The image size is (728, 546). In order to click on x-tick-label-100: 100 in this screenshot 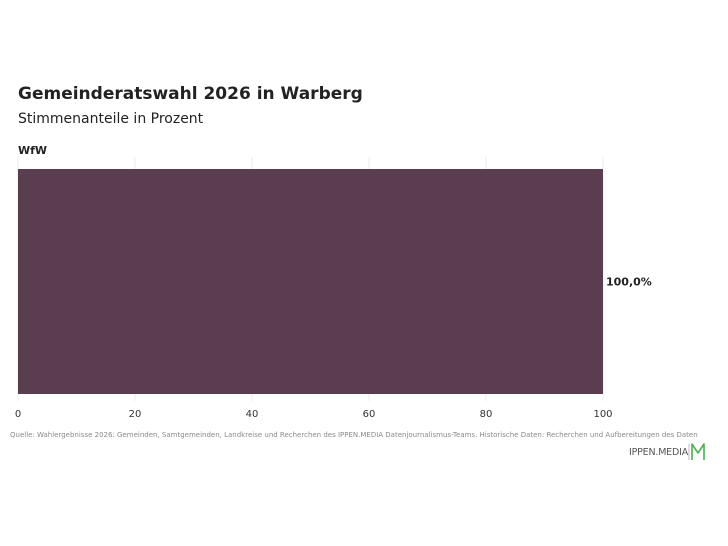, I will do `click(602, 414)`.